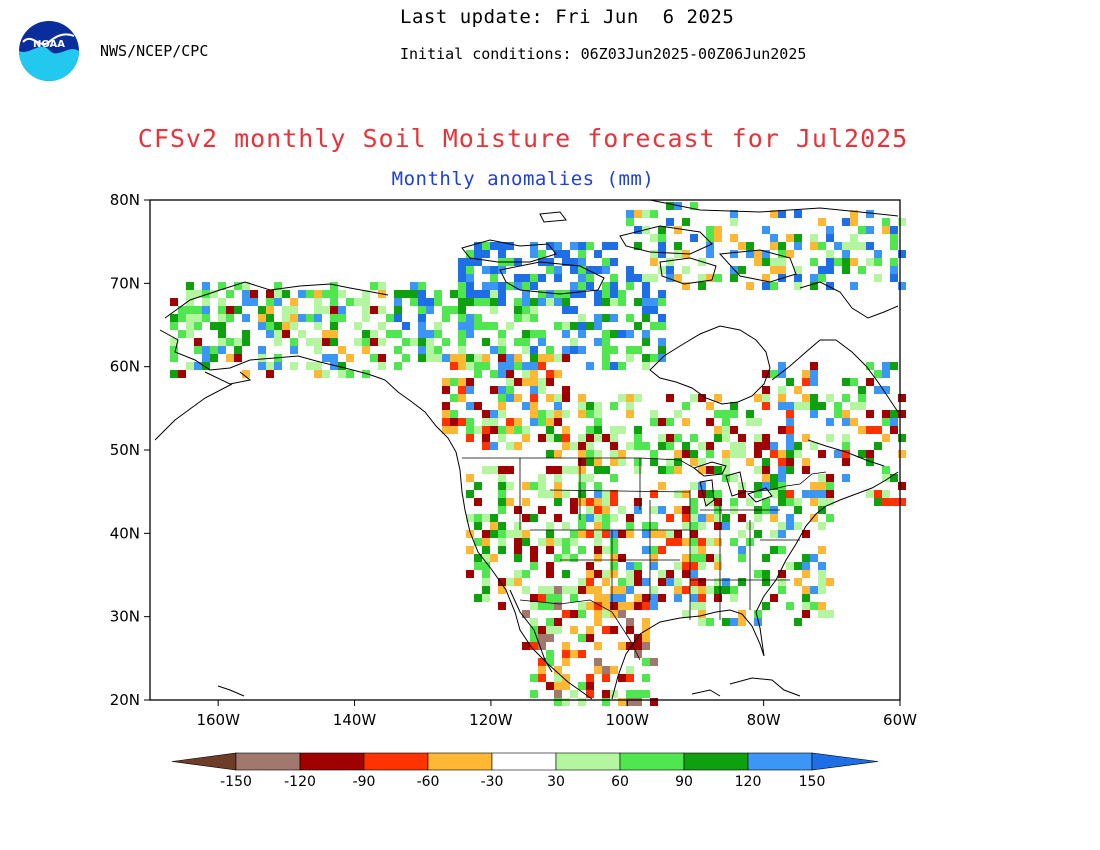 The width and height of the screenshot is (1100, 850). What do you see at coordinates (644, 559) in the screenshot?
I see `political-borders` at bounding box center [644, 559].